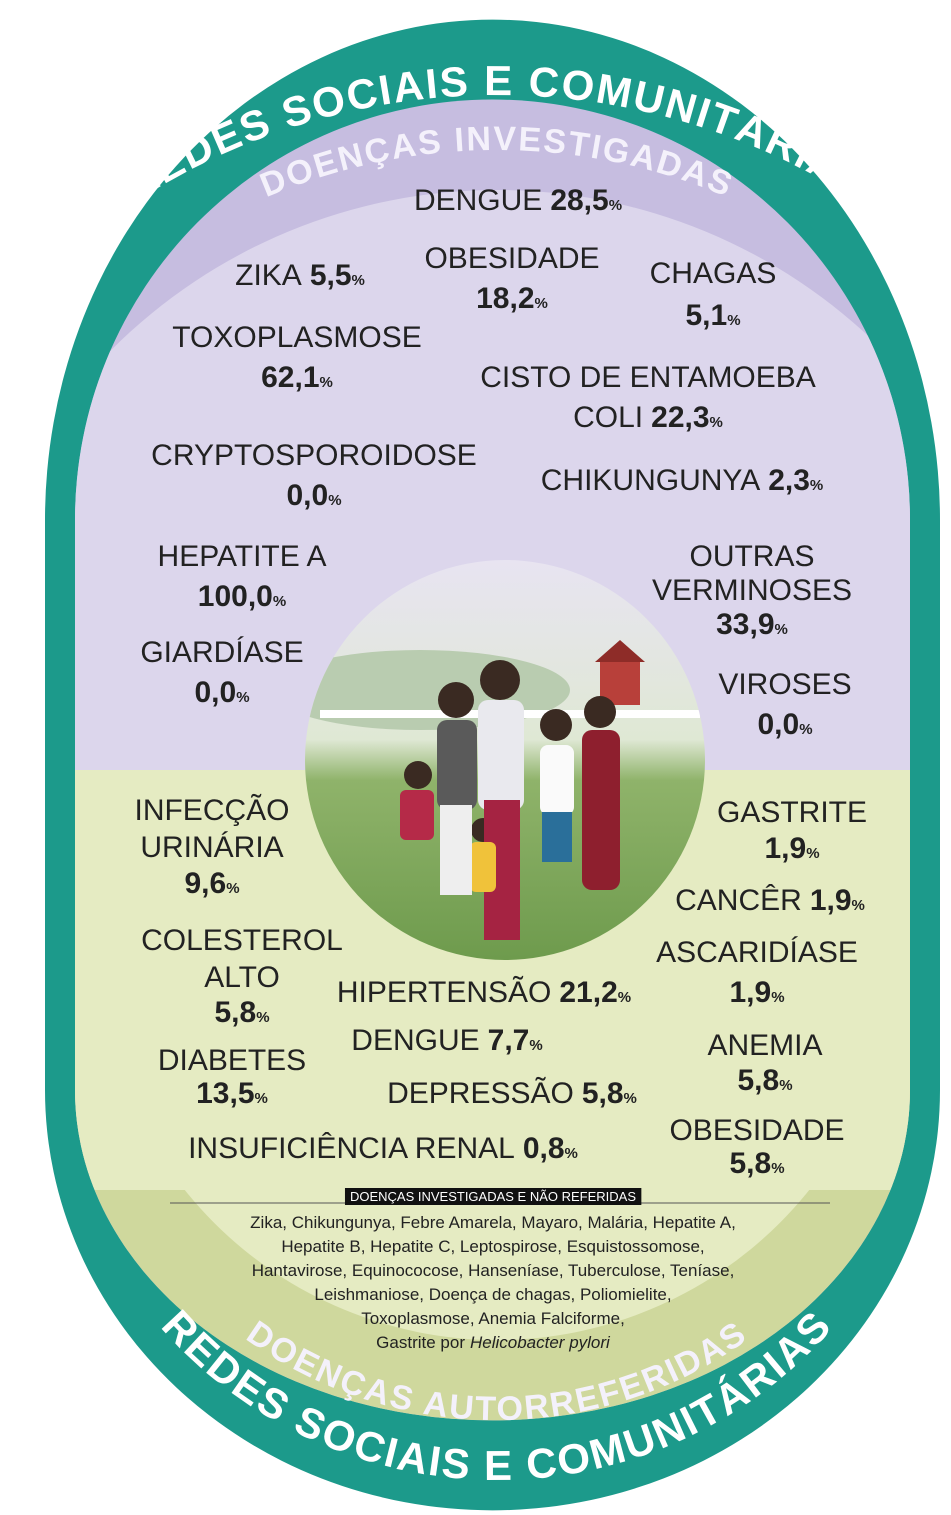 Image resolution: width=951 pixels, height=1515 pixels. I want to click on disease-line: CANCÊR 1,9%, so click(770, 900).